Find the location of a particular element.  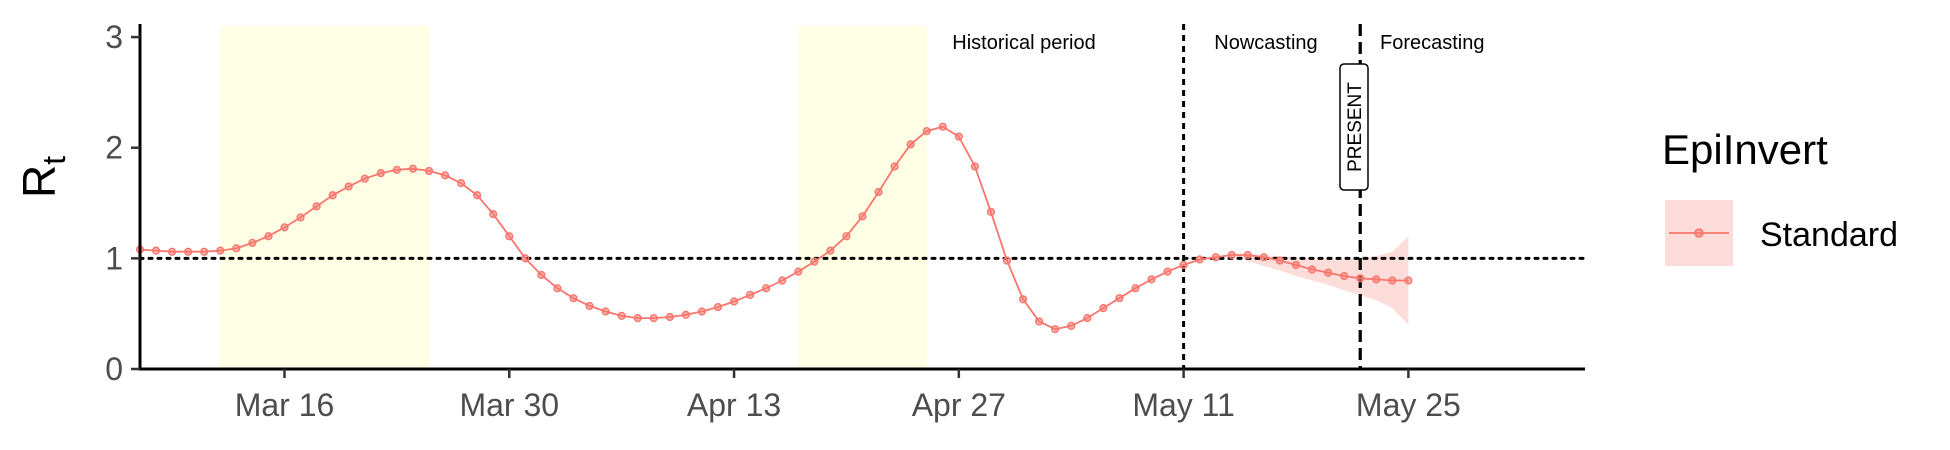

period-label-historical: Historical period is located at coordinates (1023, 43).